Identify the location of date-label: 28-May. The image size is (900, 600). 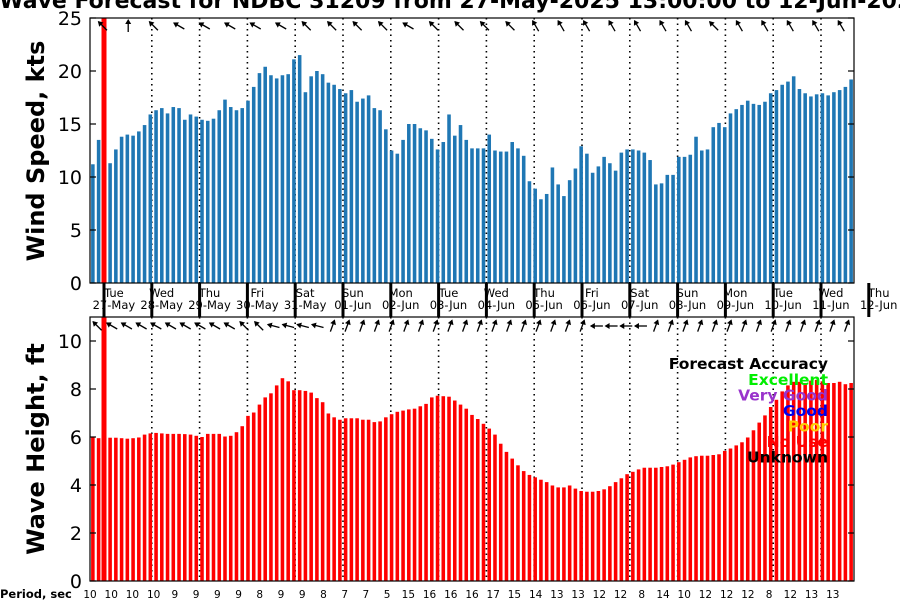
(161, 305).